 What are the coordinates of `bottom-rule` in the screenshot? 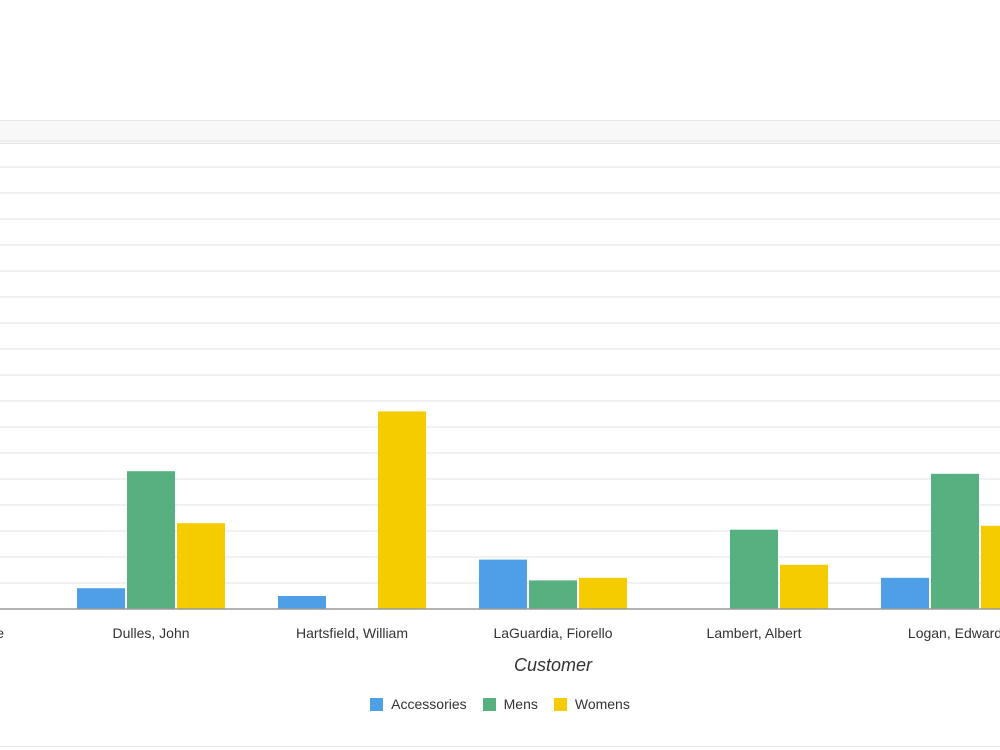 It's located at (500, 746).